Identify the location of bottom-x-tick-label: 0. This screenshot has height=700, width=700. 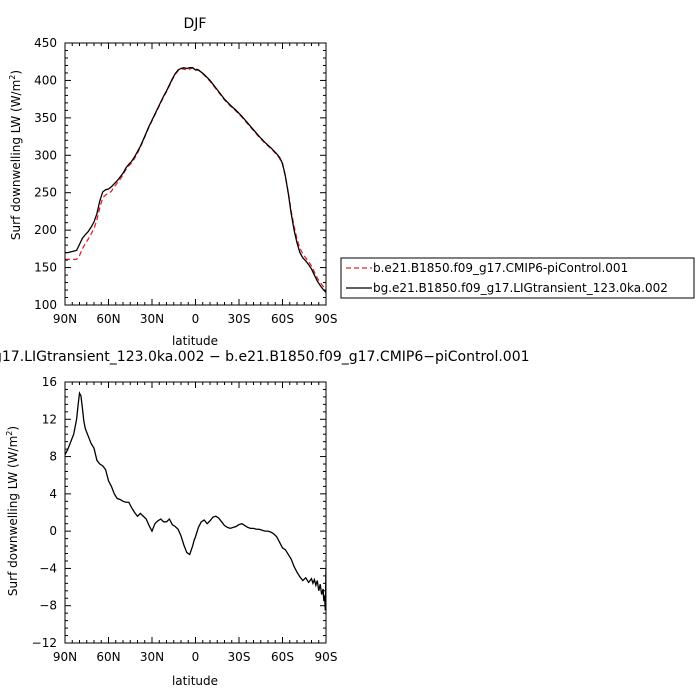
(196, 657).